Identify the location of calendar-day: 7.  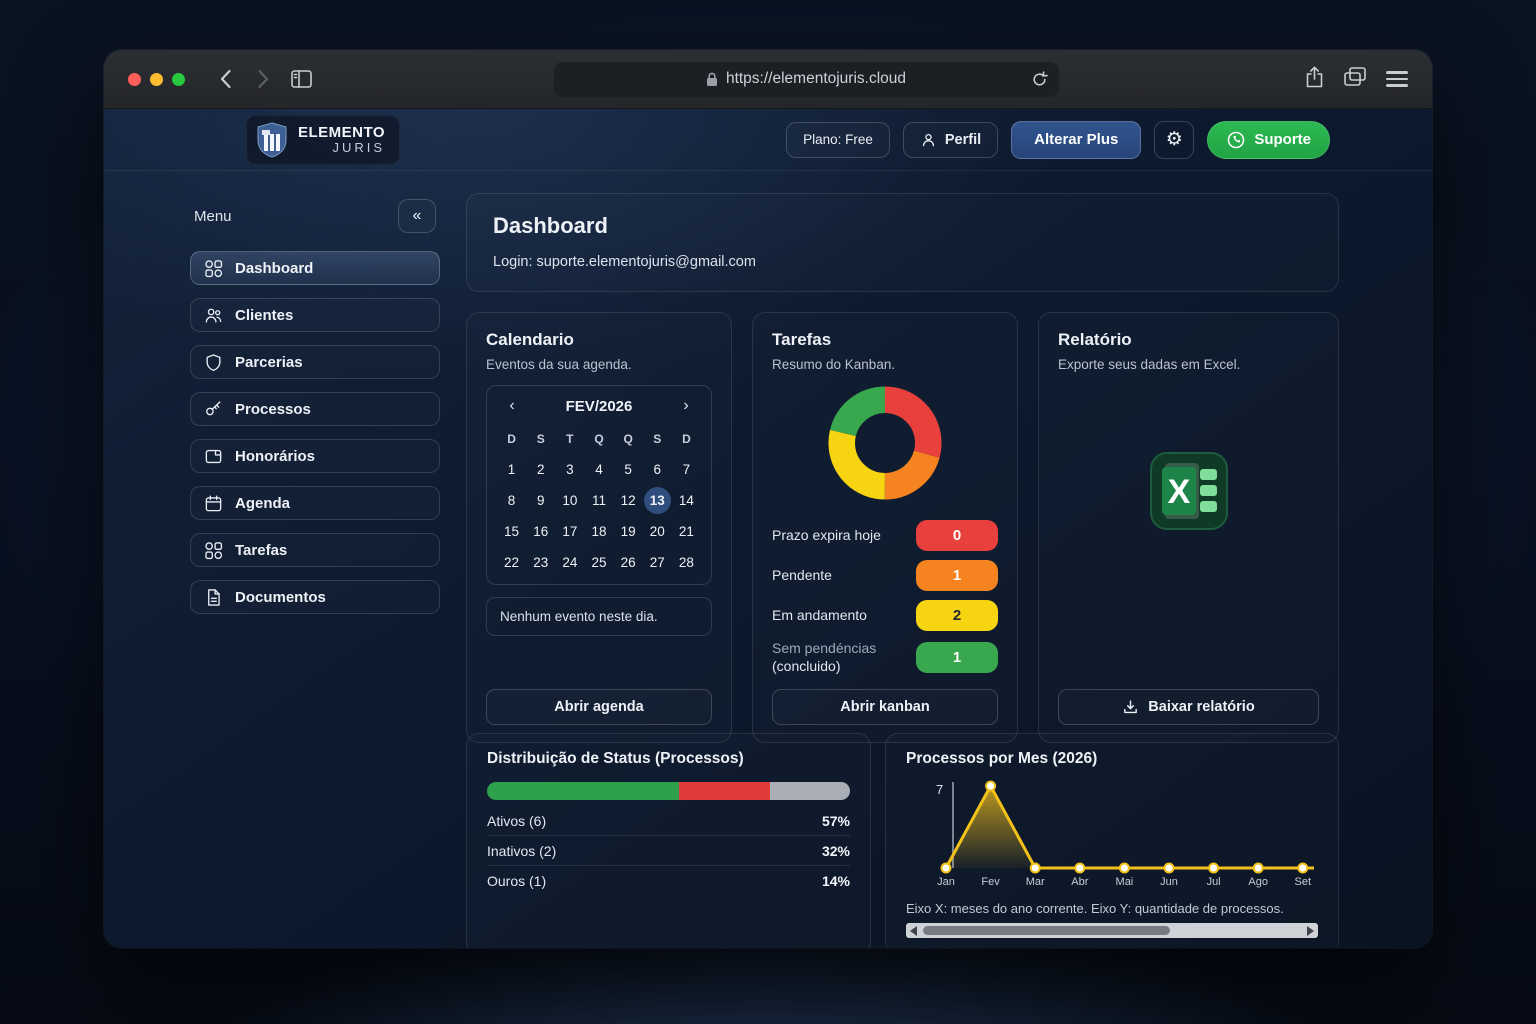
(686, 469).